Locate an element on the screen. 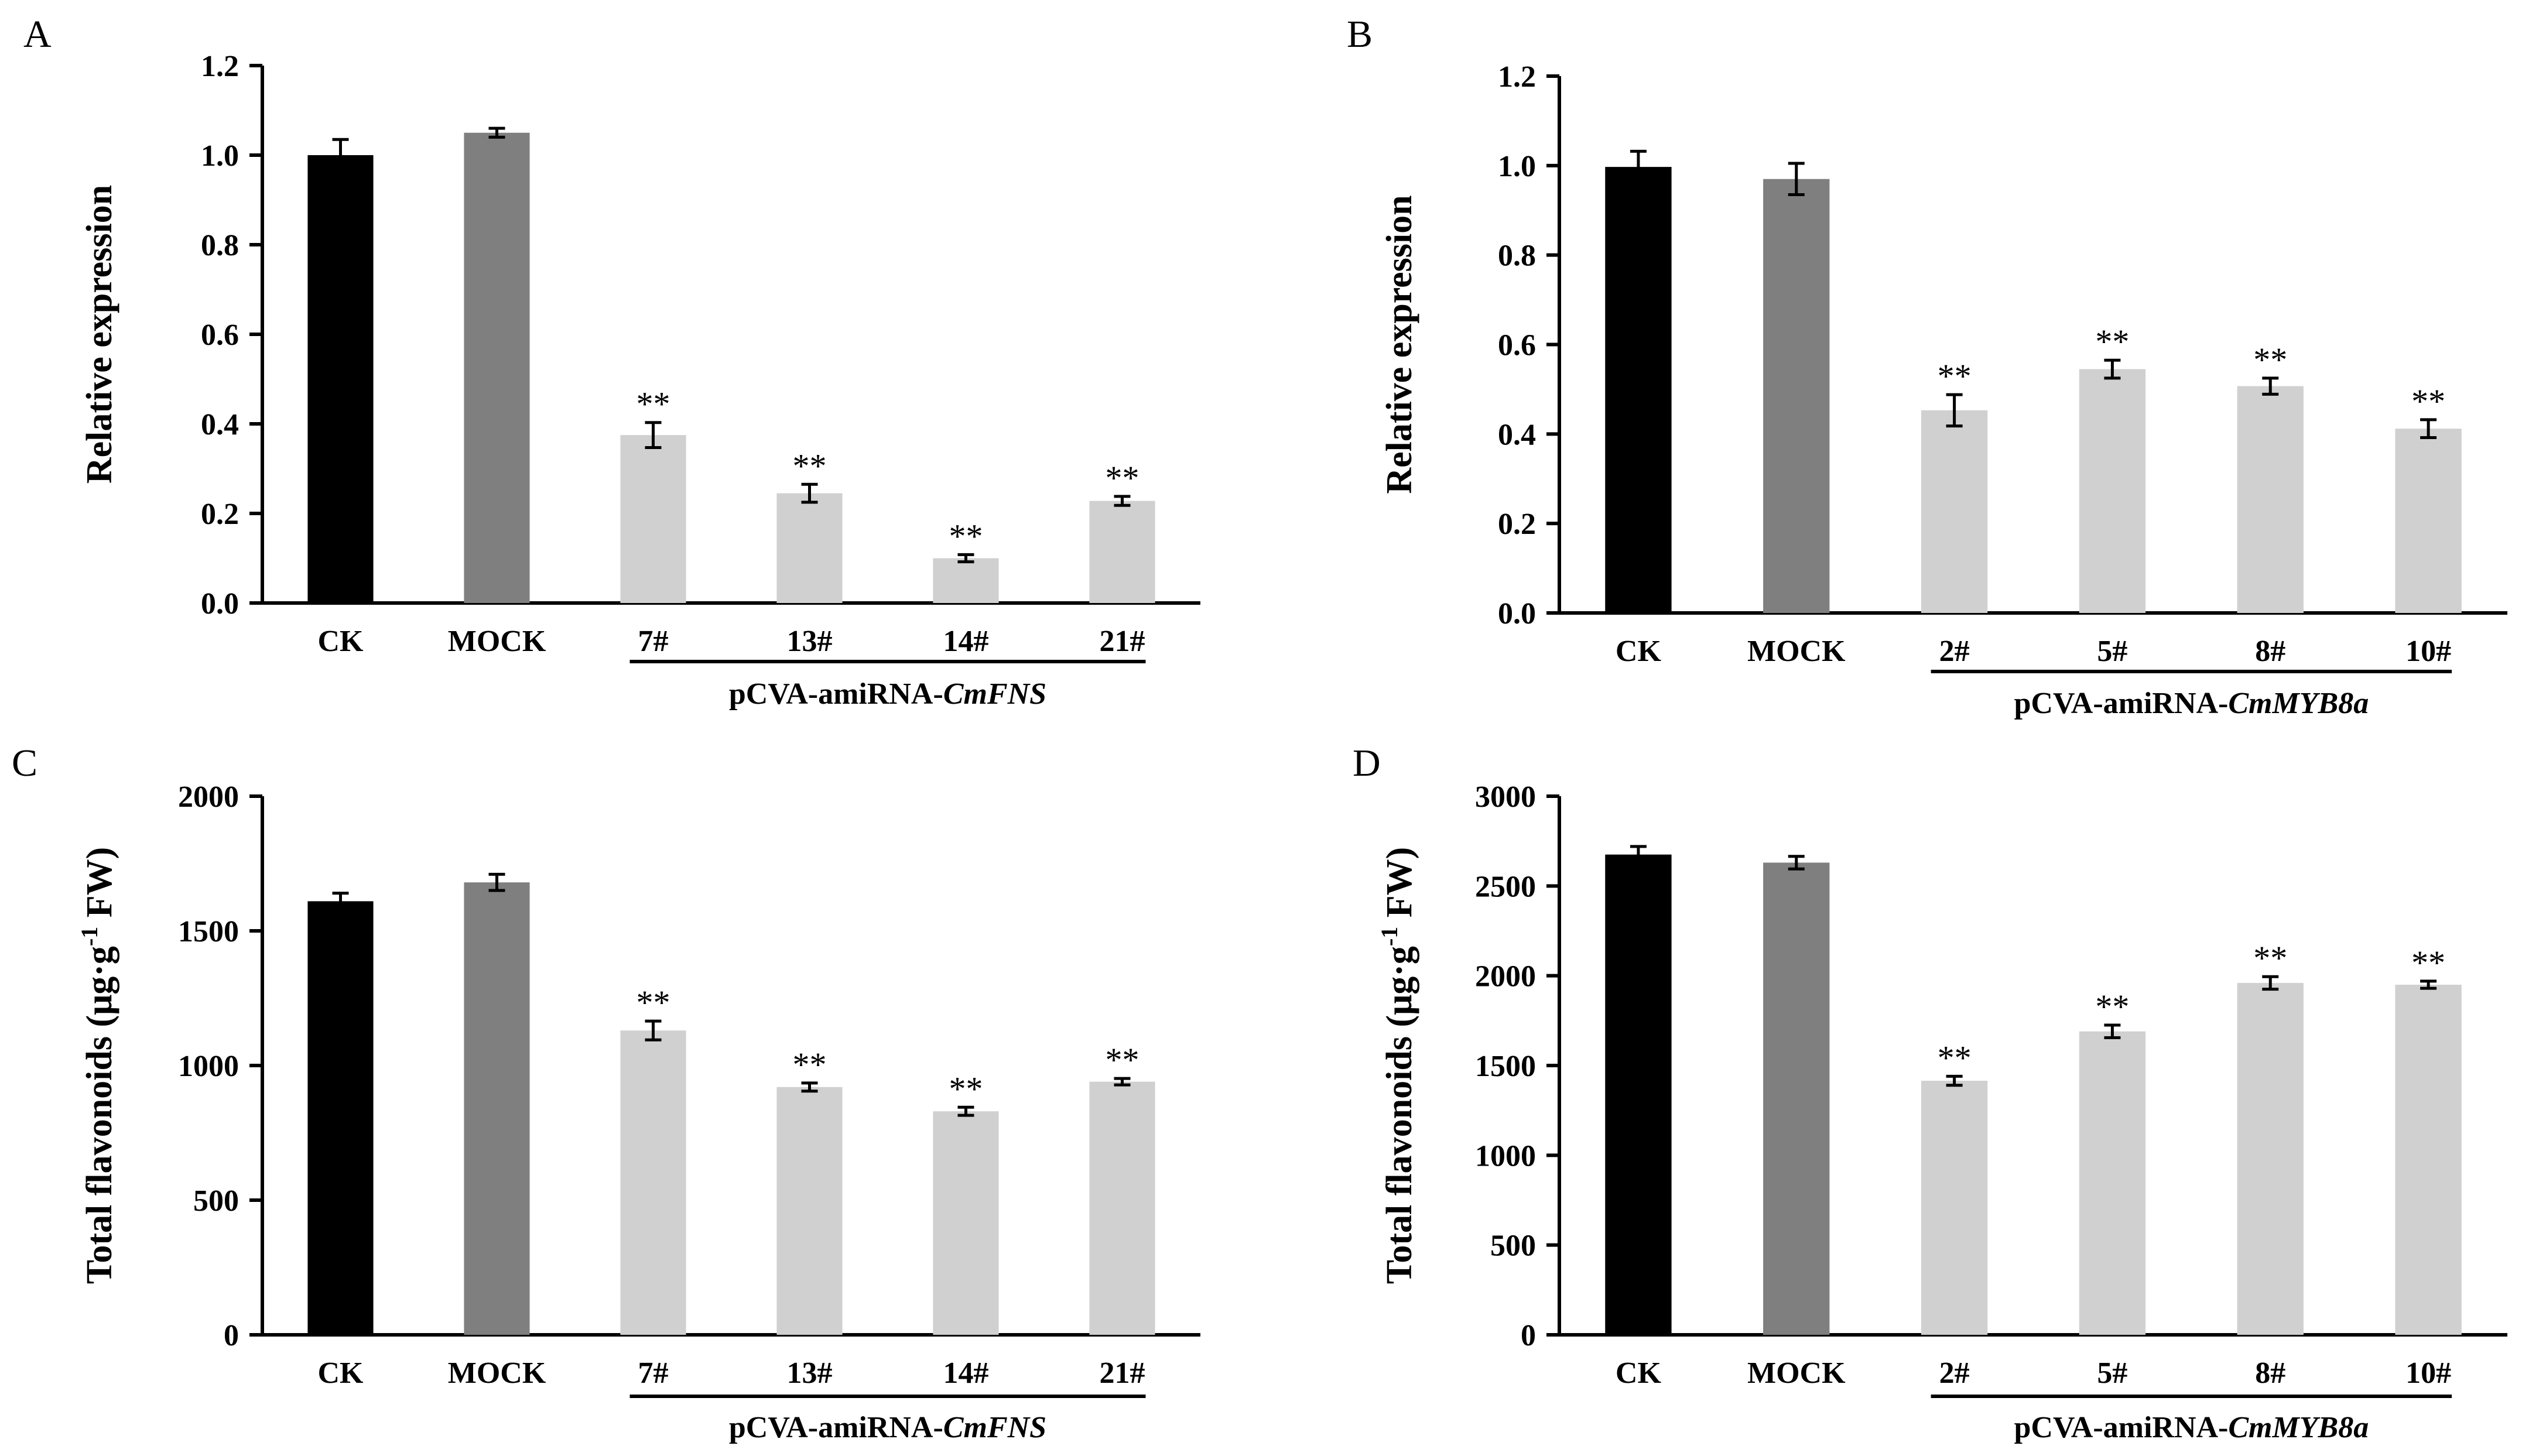  panel-letter: B is located at coordinates (1360, 34).